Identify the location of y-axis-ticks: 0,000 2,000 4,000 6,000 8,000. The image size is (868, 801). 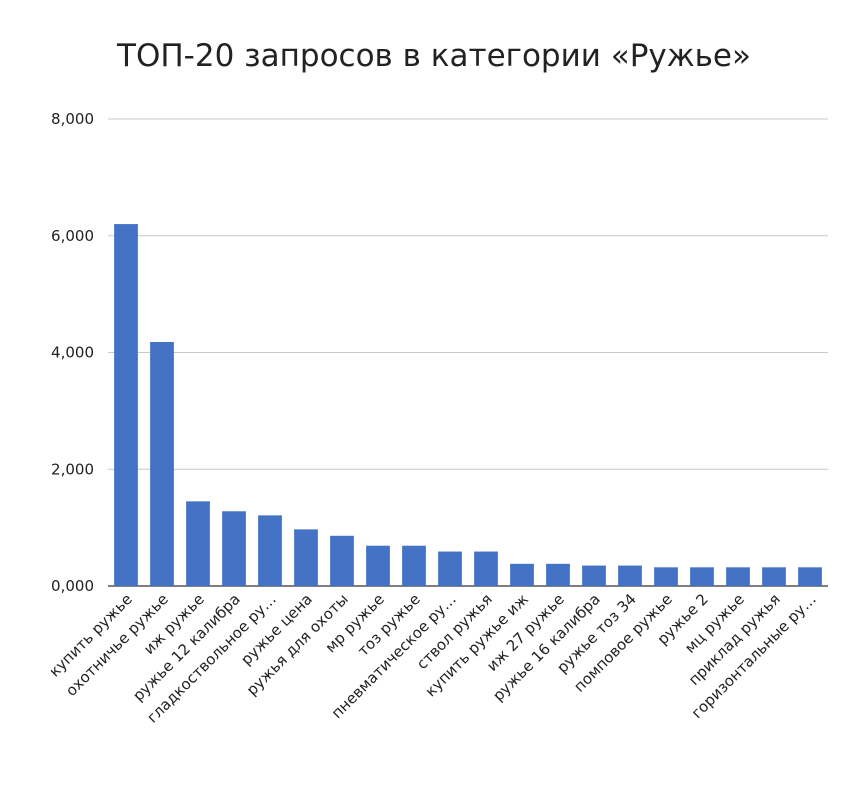
(72, 352).